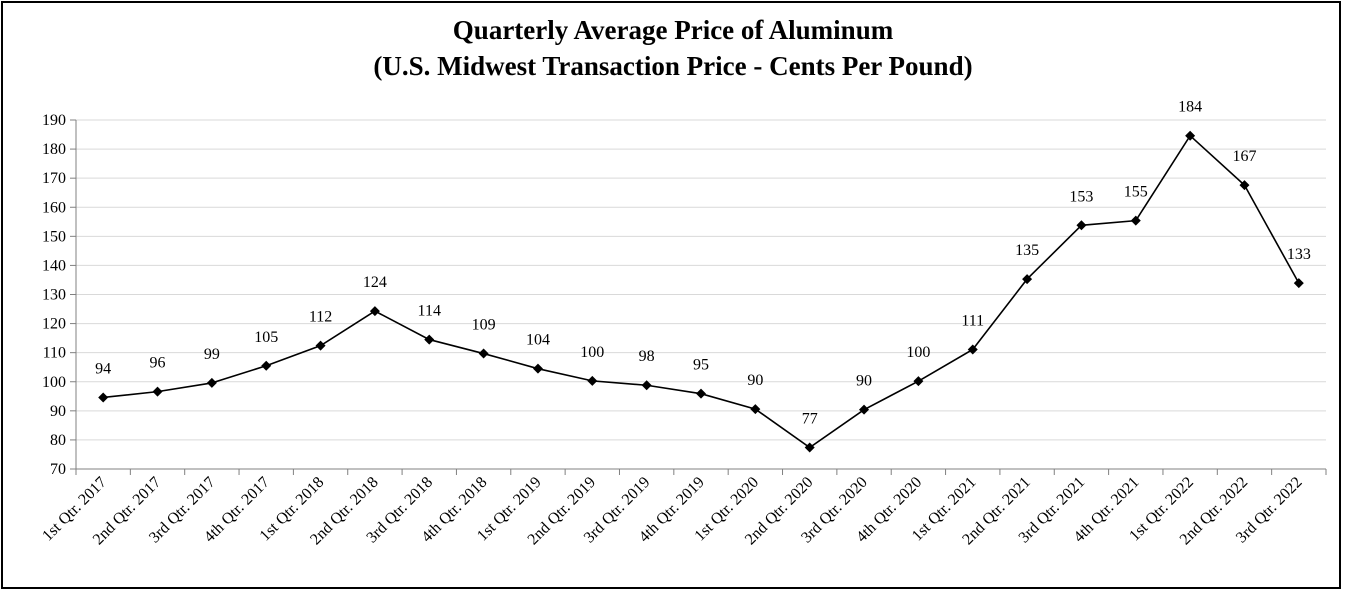  I want to click on data-label: 105, so click(266, 337).